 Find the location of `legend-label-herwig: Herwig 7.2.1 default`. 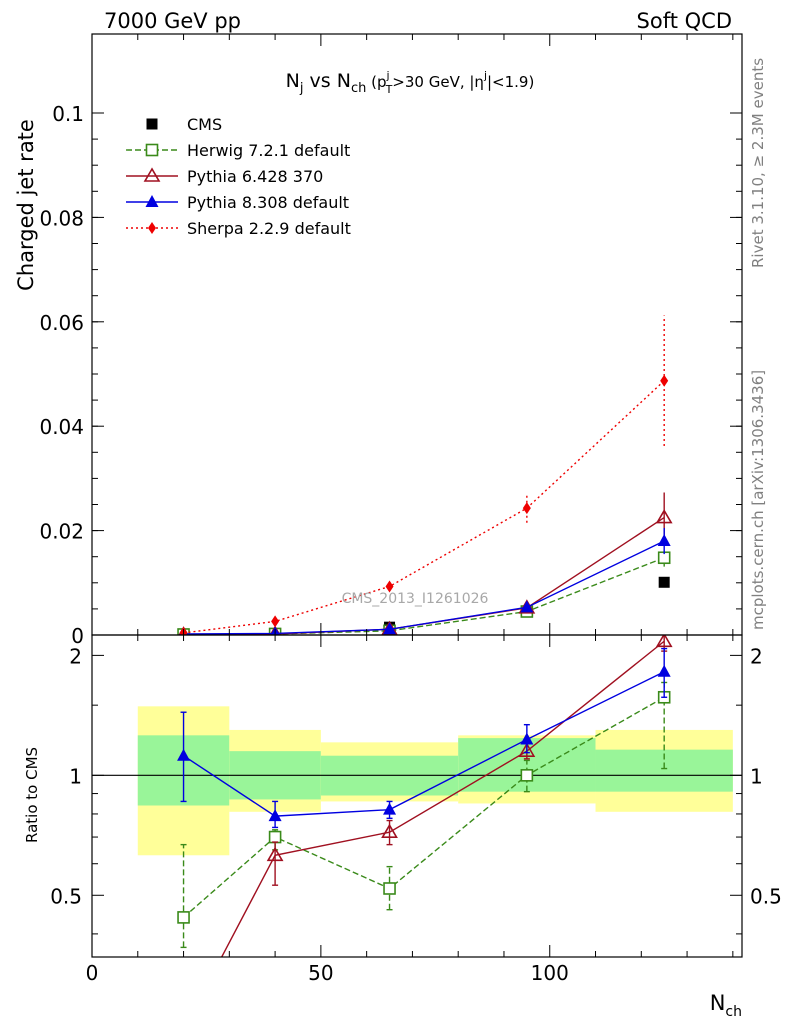

legend-label-herwig: Herwig 7.2.1 default is located at coordinates (268, 150).